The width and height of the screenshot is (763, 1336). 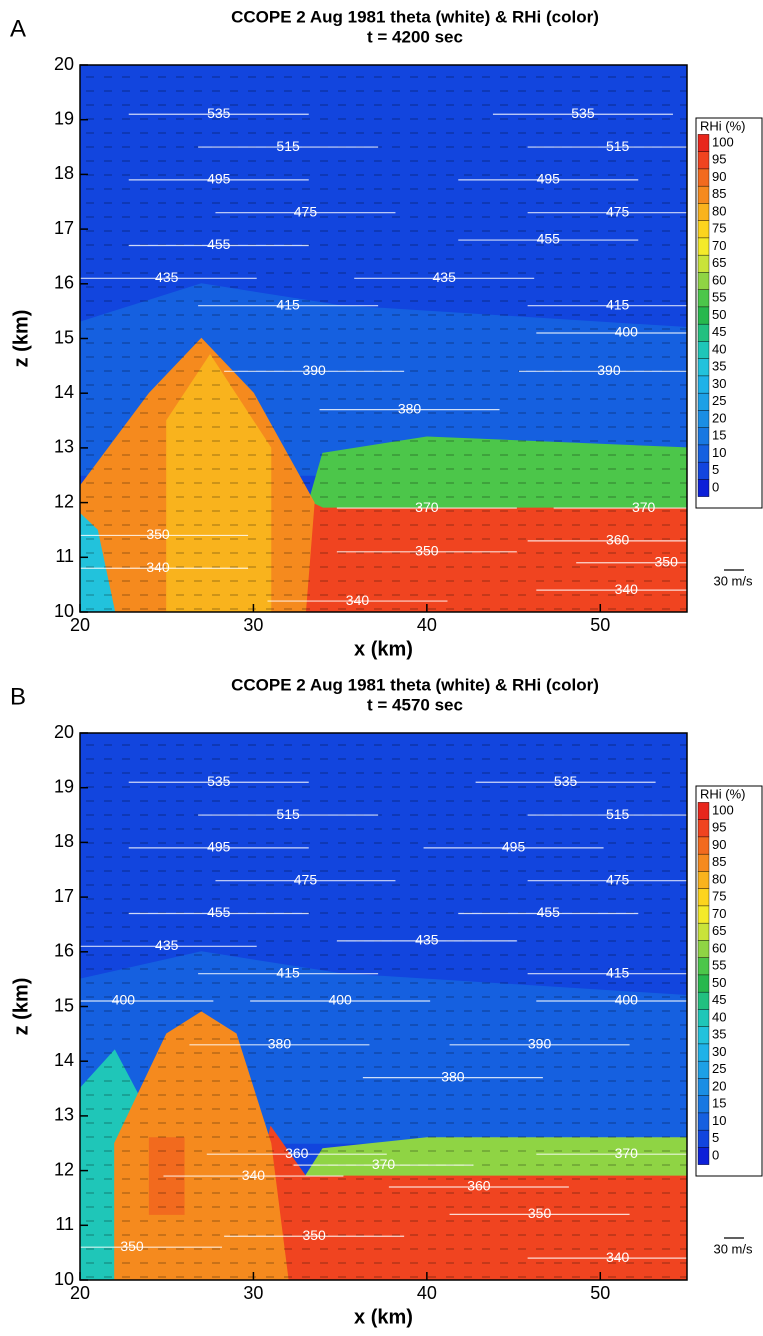 What do you see at coordinates (719, 930) in the screenshot?
I see `colorbar-label: 65` at bounding box center [719, 930].